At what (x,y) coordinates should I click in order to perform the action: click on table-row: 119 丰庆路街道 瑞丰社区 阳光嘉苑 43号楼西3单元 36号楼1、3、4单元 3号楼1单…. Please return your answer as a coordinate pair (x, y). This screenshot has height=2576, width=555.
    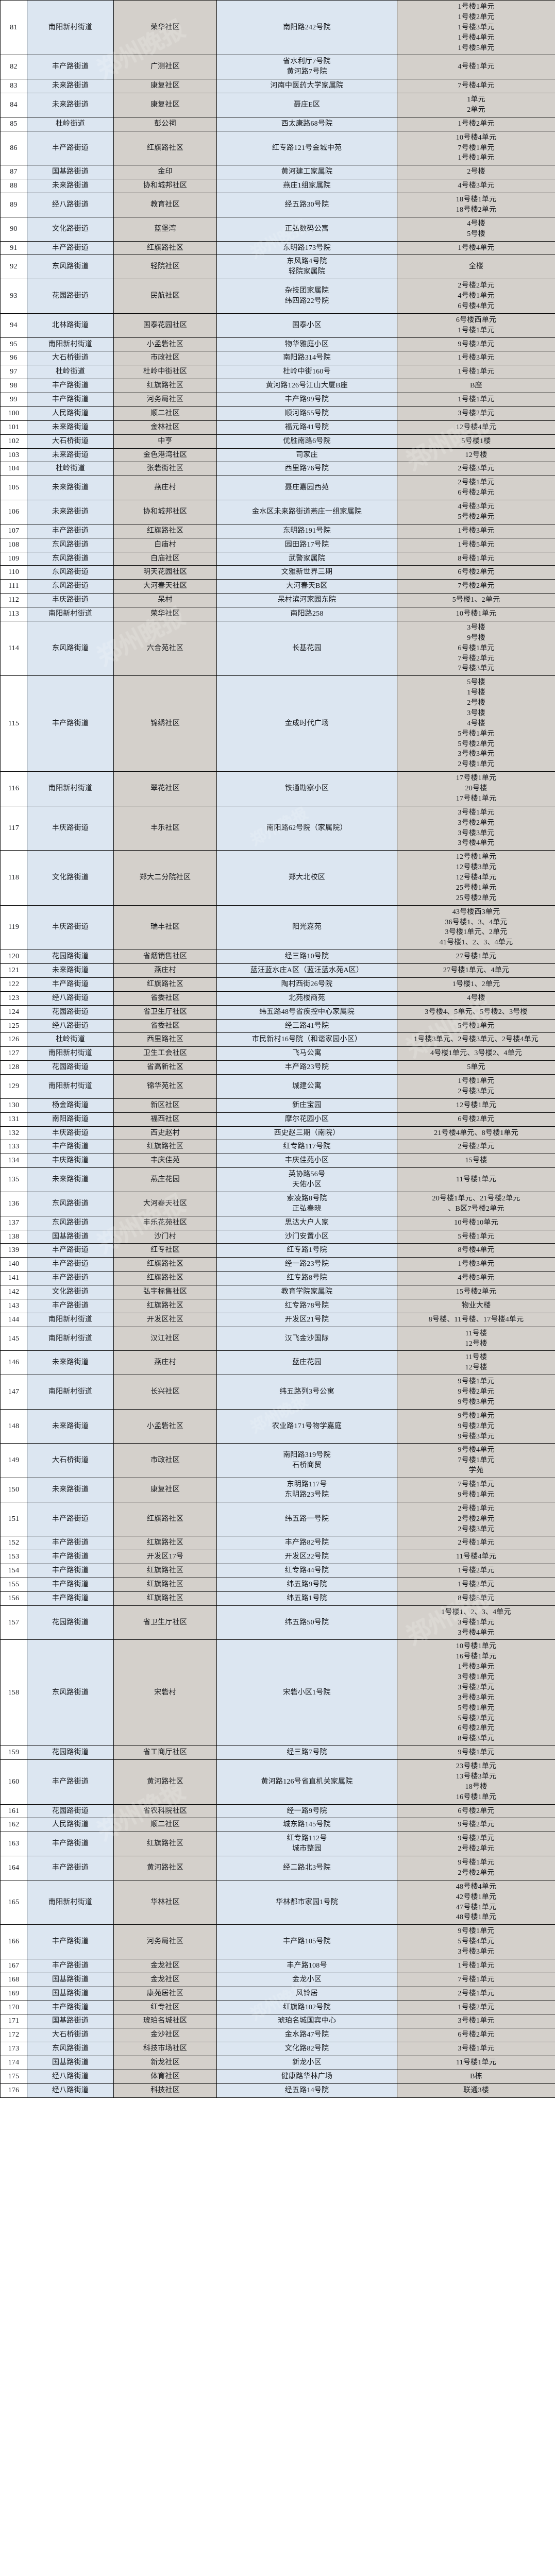
    Looking at the image, I should click on (277, 928).